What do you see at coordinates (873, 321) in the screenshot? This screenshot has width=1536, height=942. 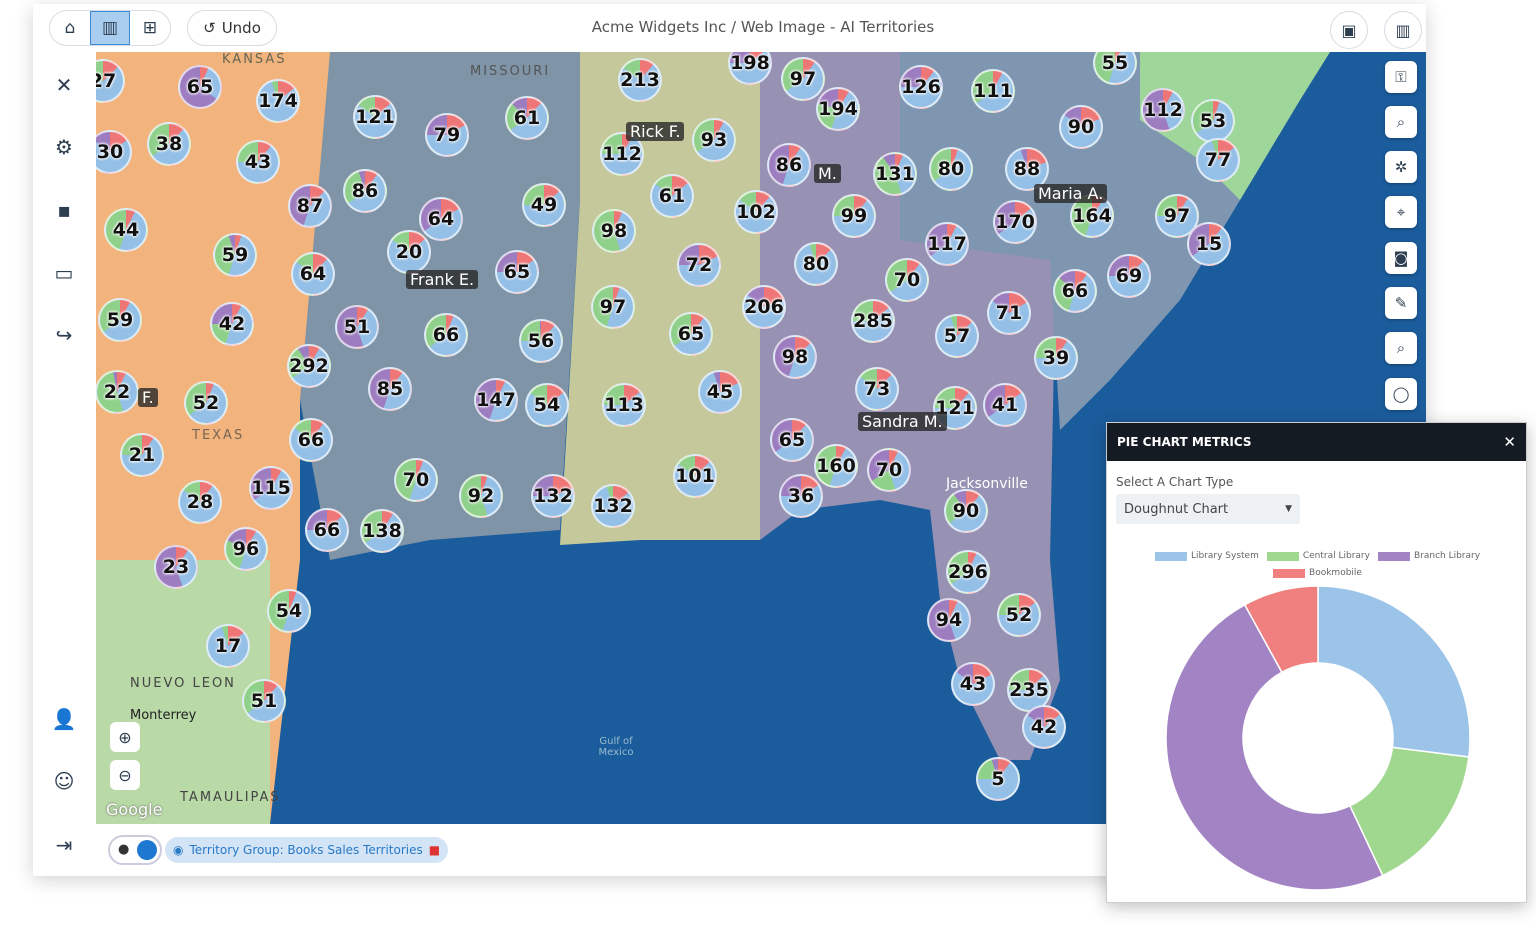 I see `cluster-marker: 285` at bounding box center [873, 321].